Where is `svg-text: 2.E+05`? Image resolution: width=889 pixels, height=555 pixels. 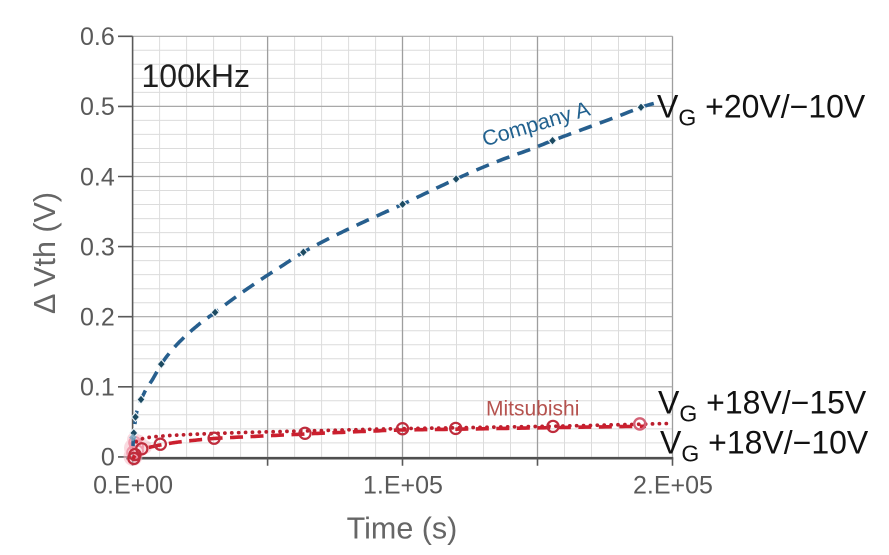
svg-text: 2.E+05 is located at coordinates (673, 485).